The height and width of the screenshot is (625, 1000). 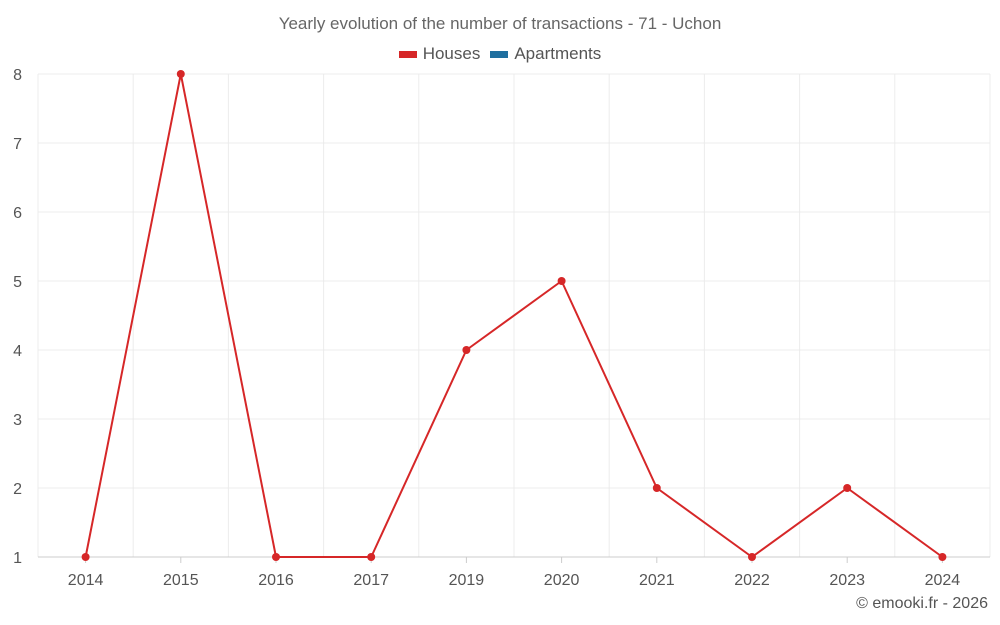 I want to click on legend: Houses Apartments, so click(x=500, y=54).